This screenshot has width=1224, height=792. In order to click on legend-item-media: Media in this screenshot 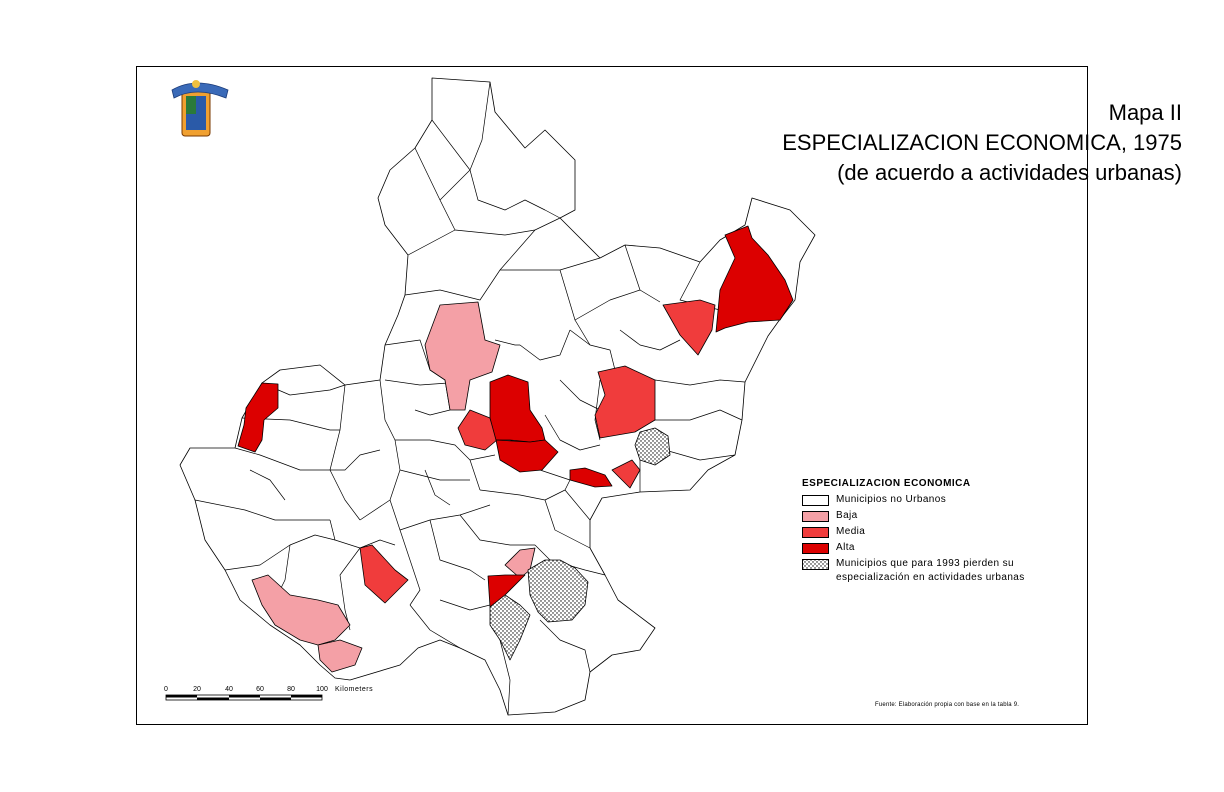, I will do `click(932, 533)`.